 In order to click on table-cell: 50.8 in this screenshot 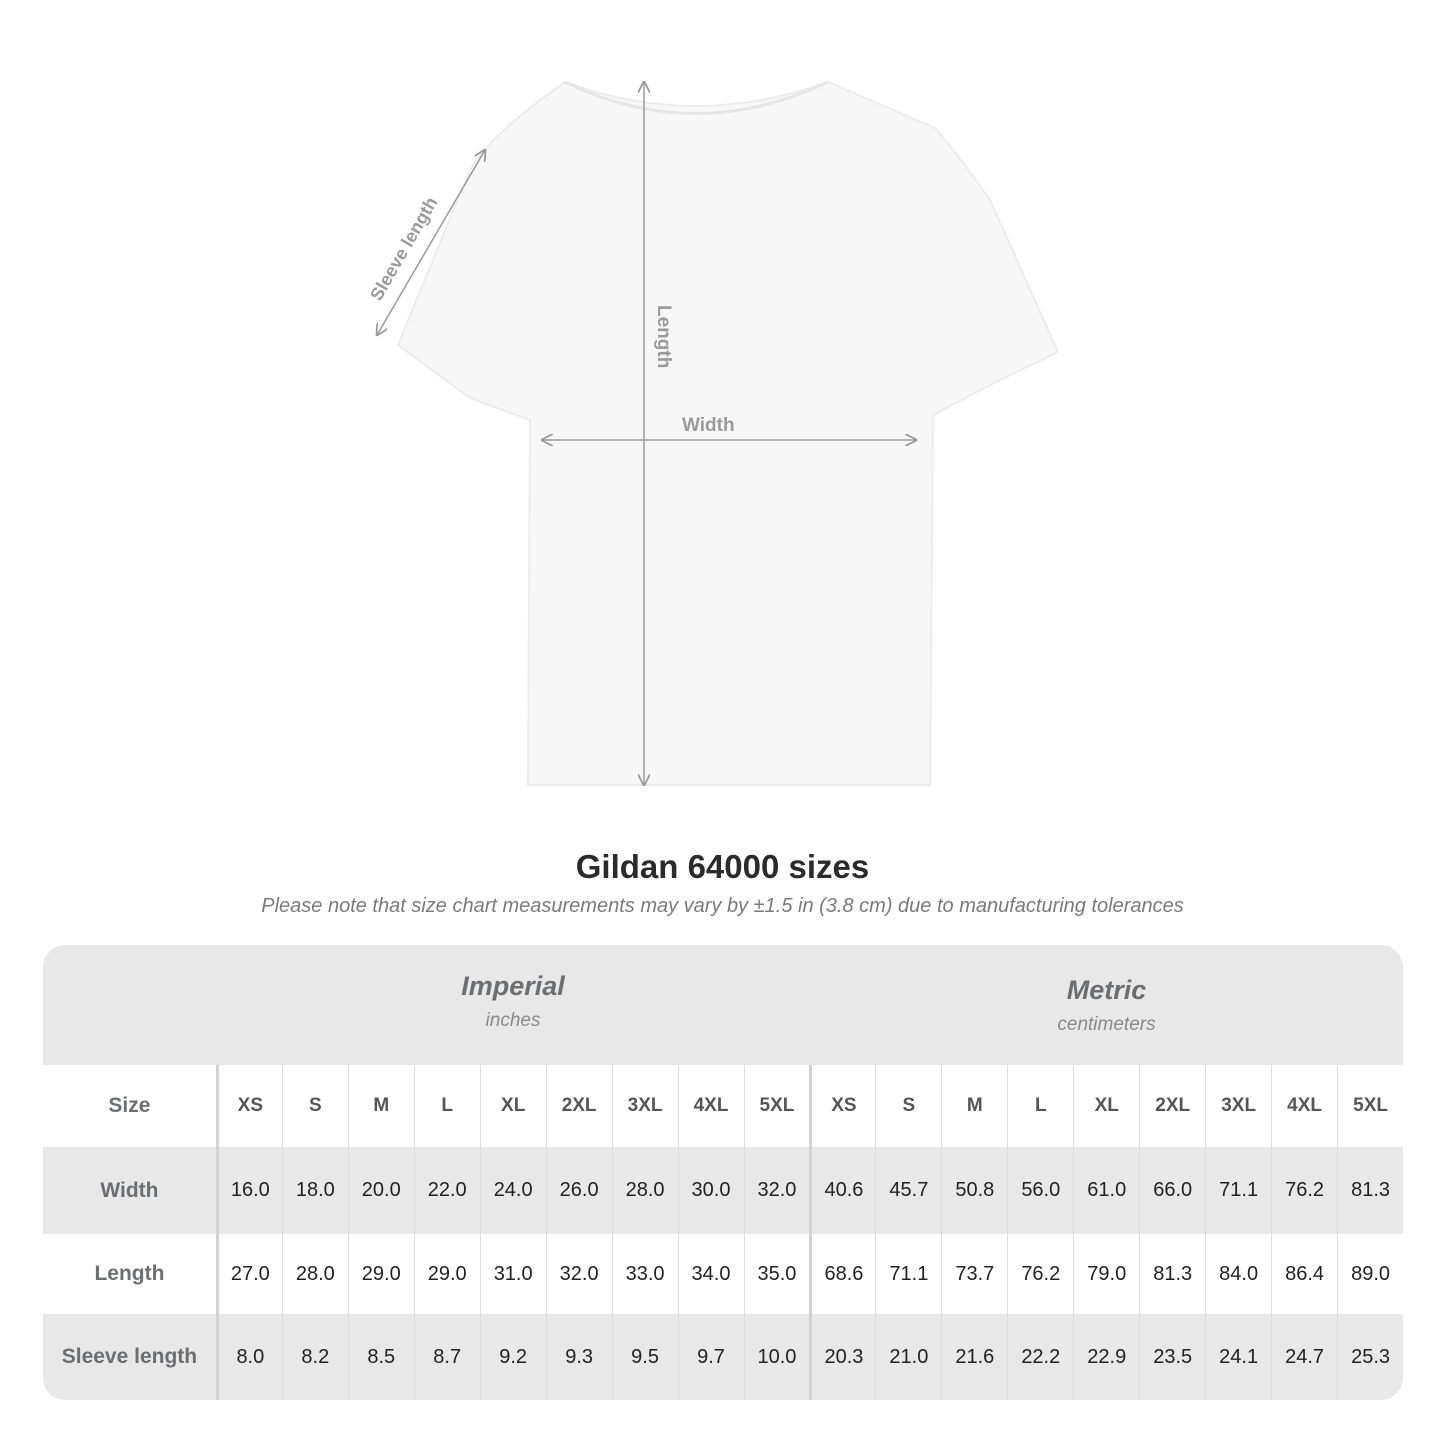, I will do `click(974, 1190)`.